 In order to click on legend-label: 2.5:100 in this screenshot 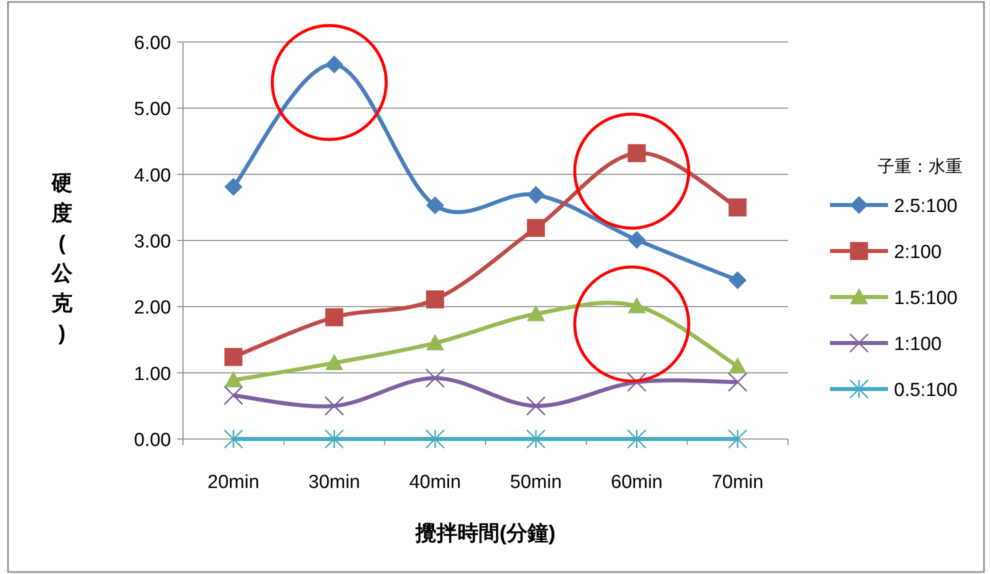, I will do `click(926, 206)`.